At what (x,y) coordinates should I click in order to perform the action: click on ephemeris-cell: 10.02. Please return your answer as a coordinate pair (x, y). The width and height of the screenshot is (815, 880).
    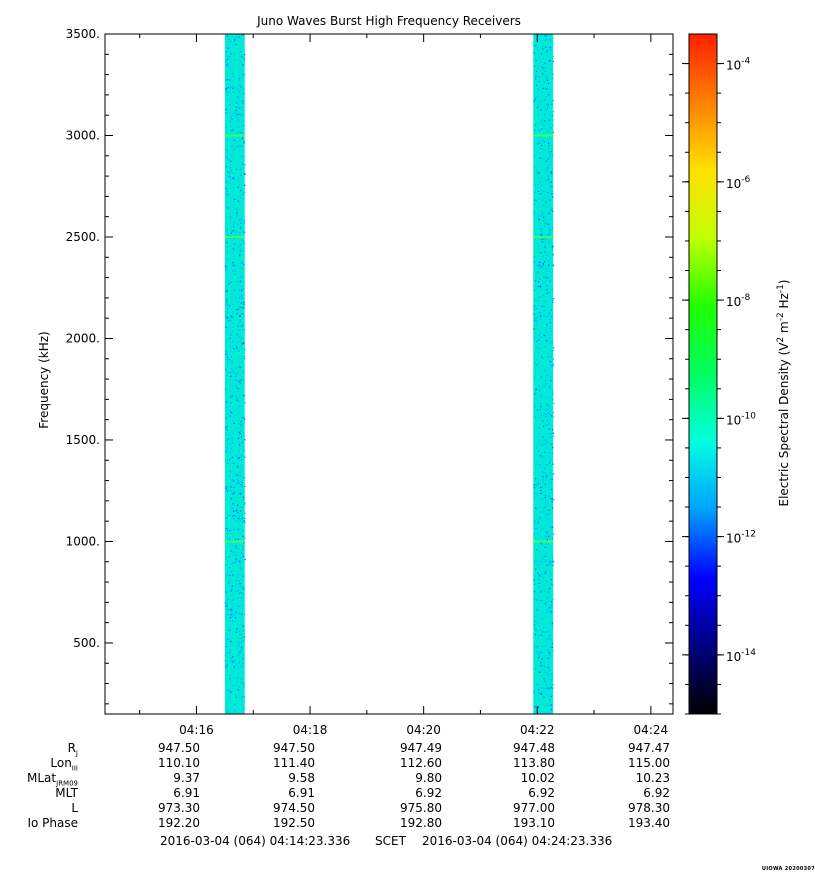
    Looking at the image, I should click on (537, 778).